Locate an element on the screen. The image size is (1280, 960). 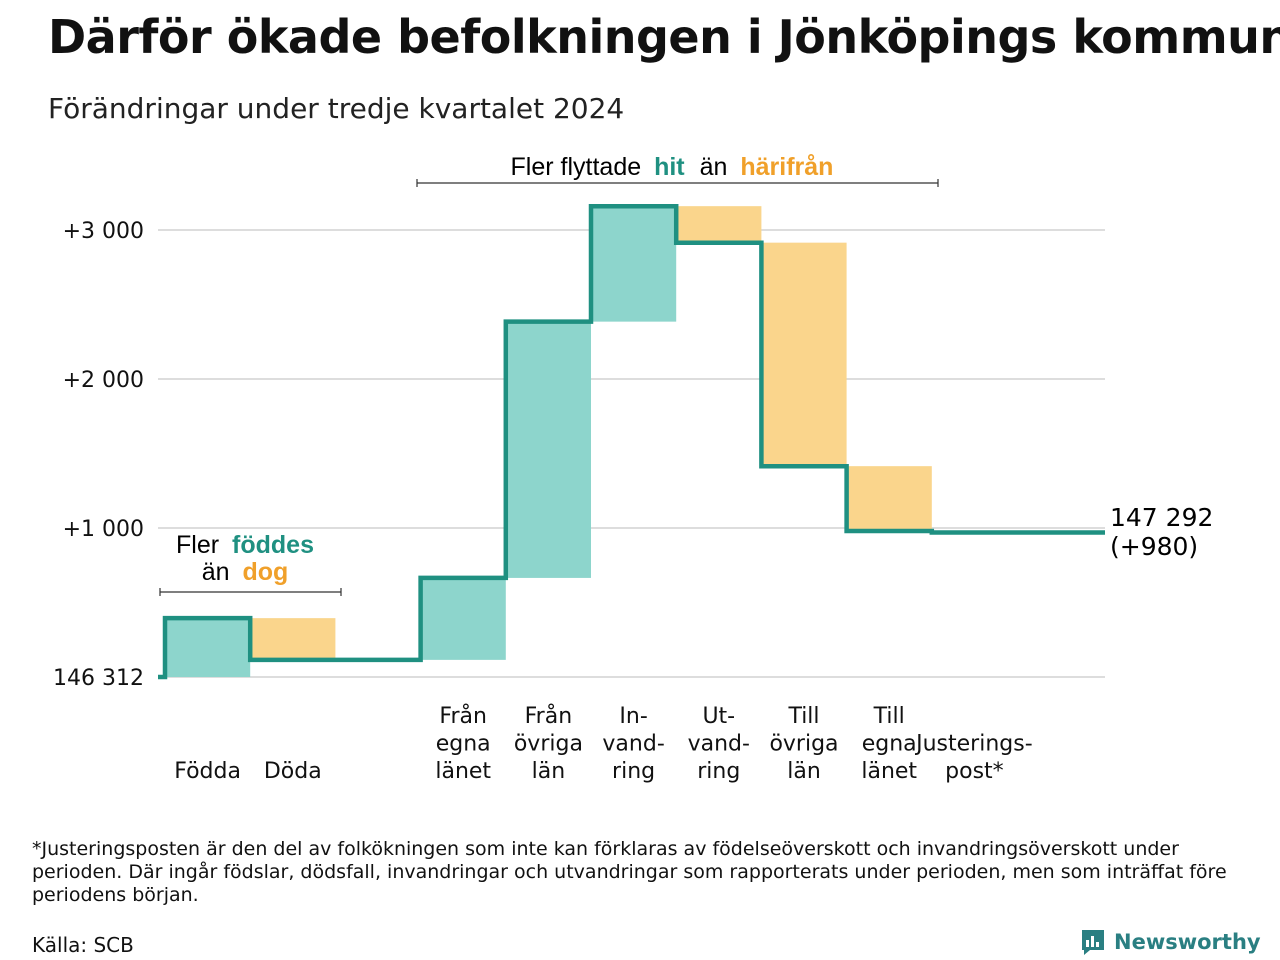
x-label-justering: Justerings- is located at coordinates (973, 744).